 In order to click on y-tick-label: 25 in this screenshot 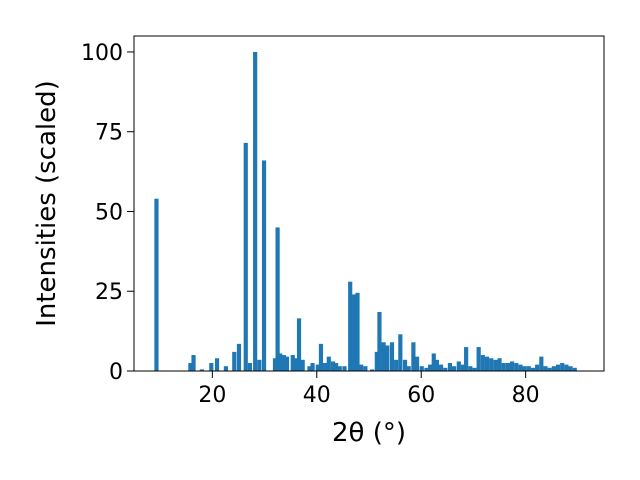, I will do `click(109, 292)`.